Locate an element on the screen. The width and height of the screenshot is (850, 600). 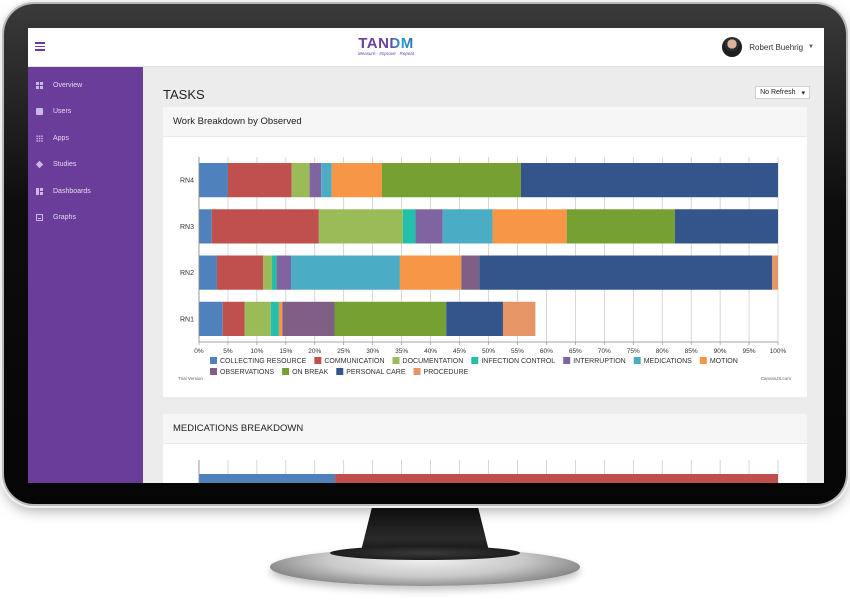
logo-tagline: Measure · Improve · Repeat is located at coordinates (386, 53).